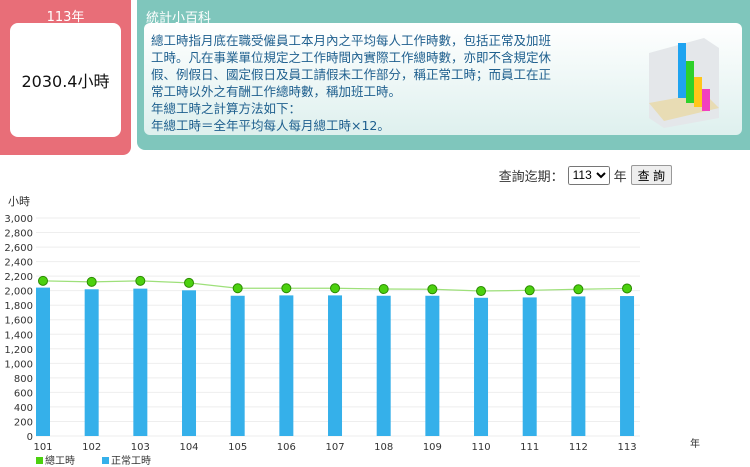  I want to click on y-tick-label: 2,400, so click(18, 263).